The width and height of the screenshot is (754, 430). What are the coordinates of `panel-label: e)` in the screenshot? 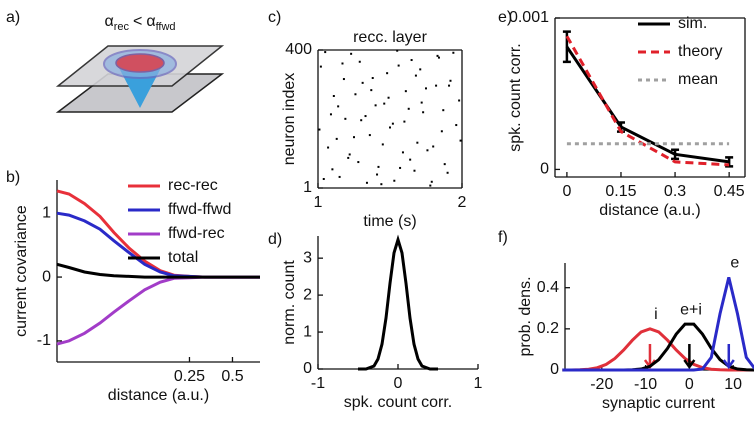 It's located at (505, 17).